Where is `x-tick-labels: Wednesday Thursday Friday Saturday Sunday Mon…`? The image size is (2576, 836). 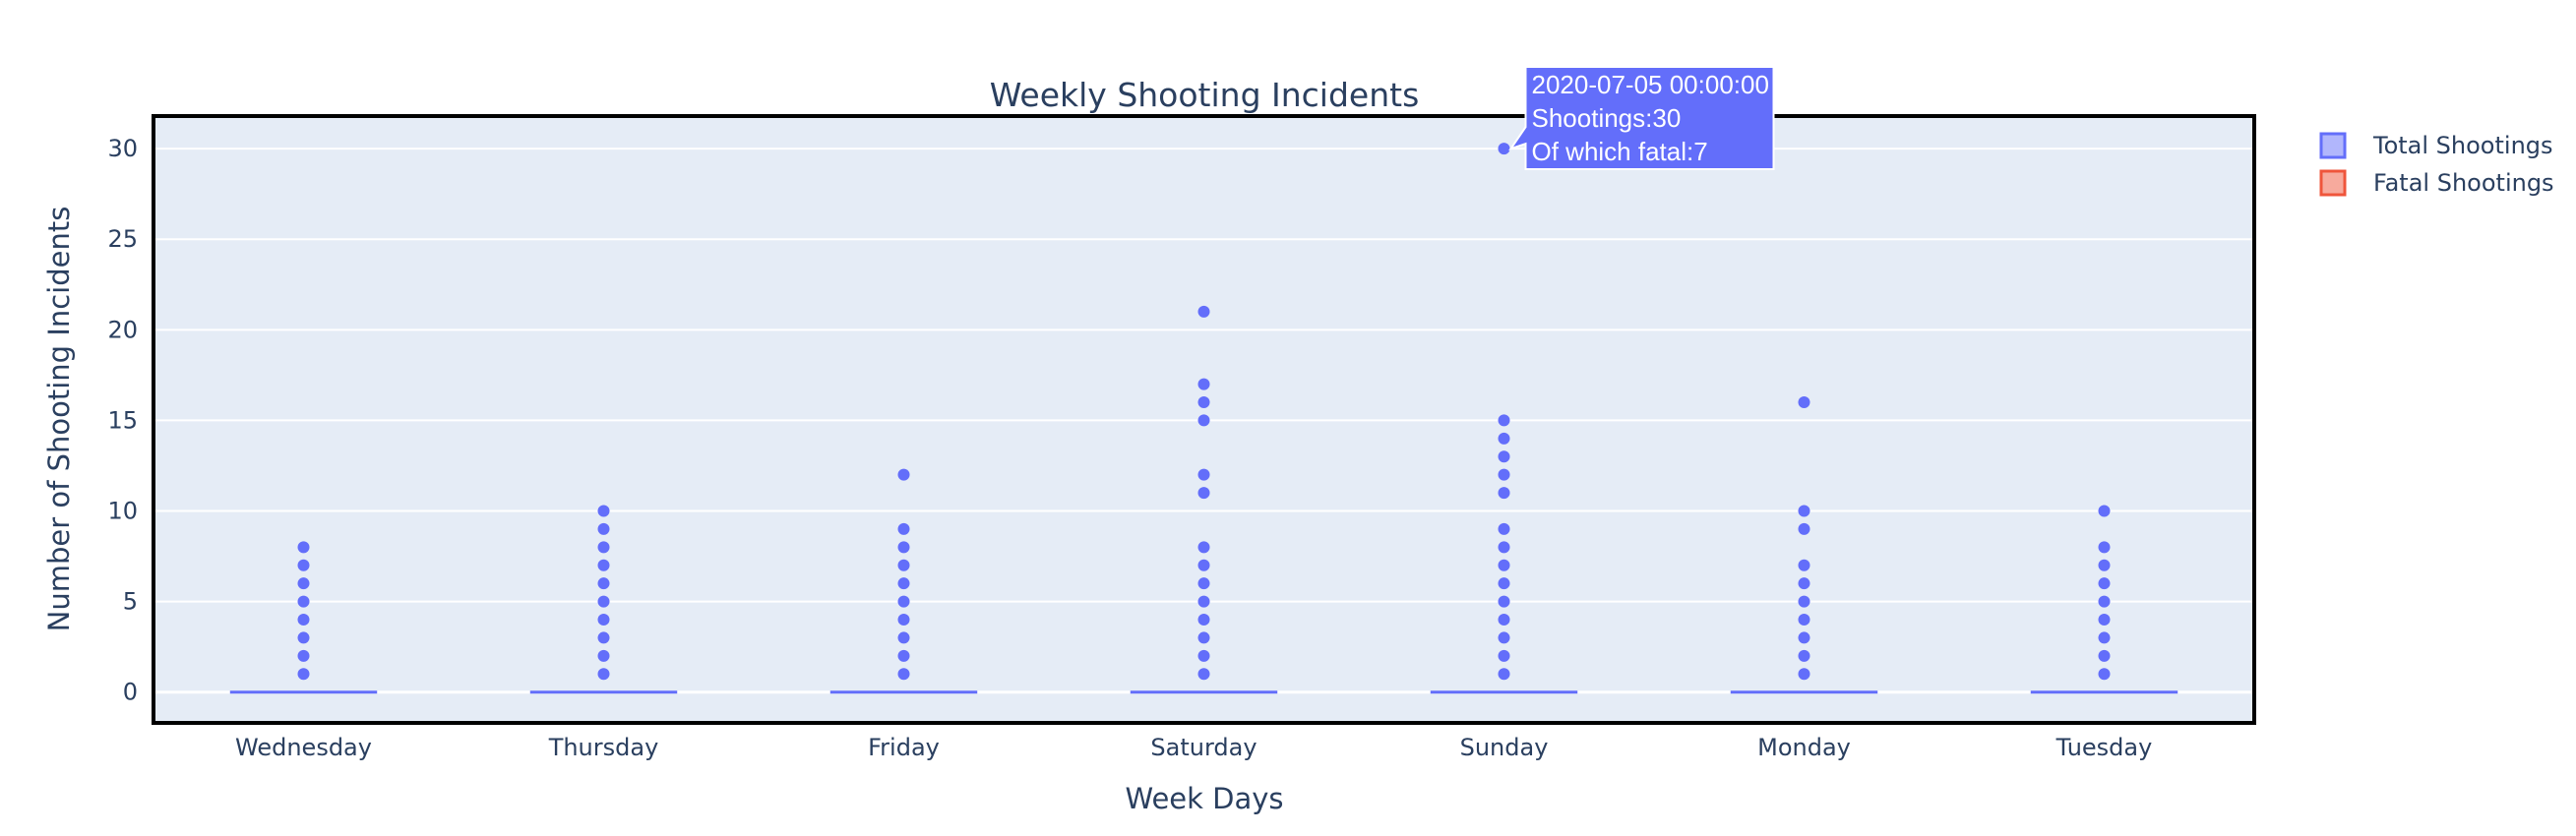 x-tick-labels: Wednesday Thursday Friday Saturday Sunday Mon… is located at coordinates (1193, 747).